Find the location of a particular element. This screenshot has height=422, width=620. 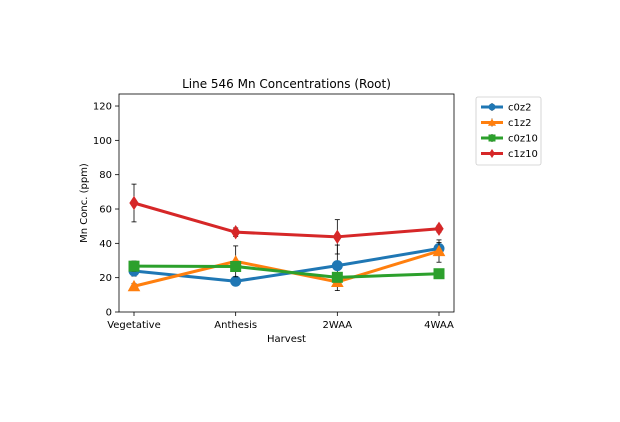

legend-label: c1z2 is located at coordinates (519, 123).